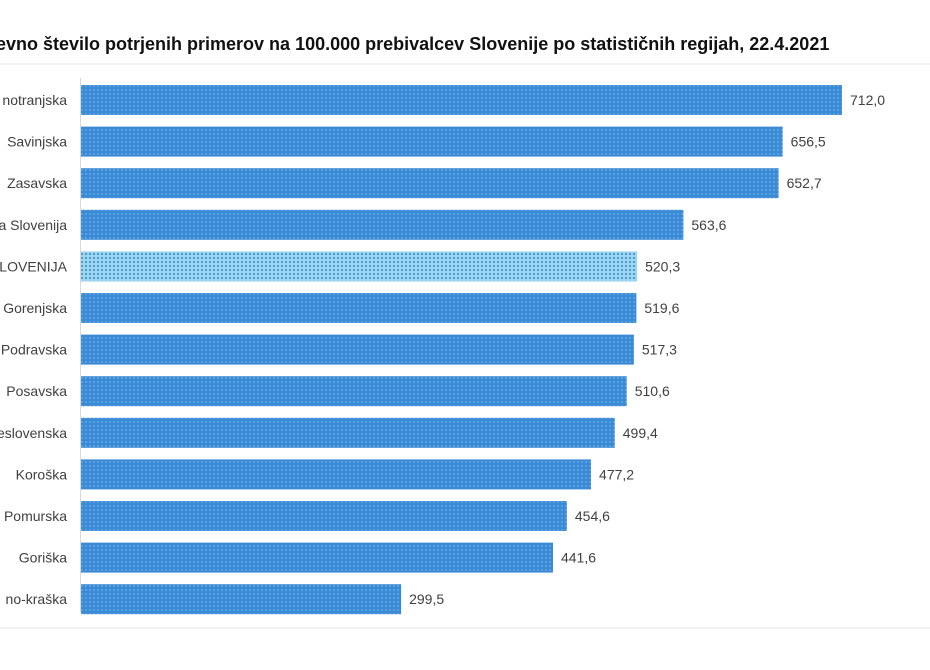 This screenshot has height=670, width=930. Describe the element at coordinates (33, 225) in the screenshot. I see `category-label: a Slovenija` at that location.